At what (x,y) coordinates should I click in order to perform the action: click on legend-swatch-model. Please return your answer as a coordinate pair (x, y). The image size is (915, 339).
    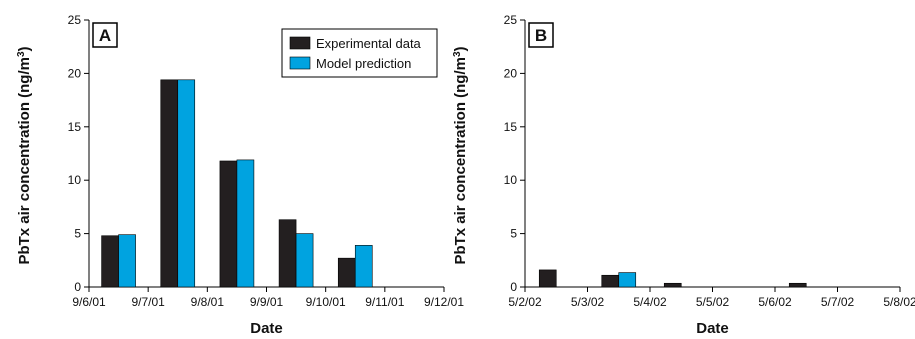
    Looking at the image, I should click on (300, 63).